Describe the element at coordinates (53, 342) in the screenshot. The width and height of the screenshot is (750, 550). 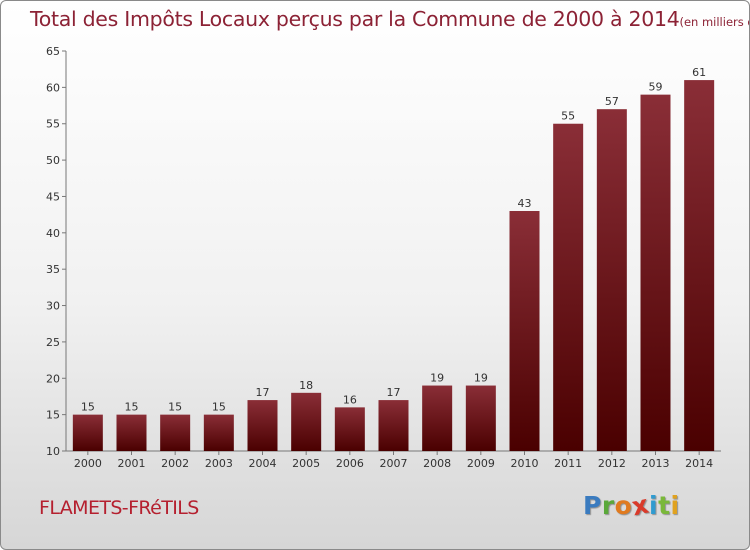
I see `y-tick-label: 25` at that location.